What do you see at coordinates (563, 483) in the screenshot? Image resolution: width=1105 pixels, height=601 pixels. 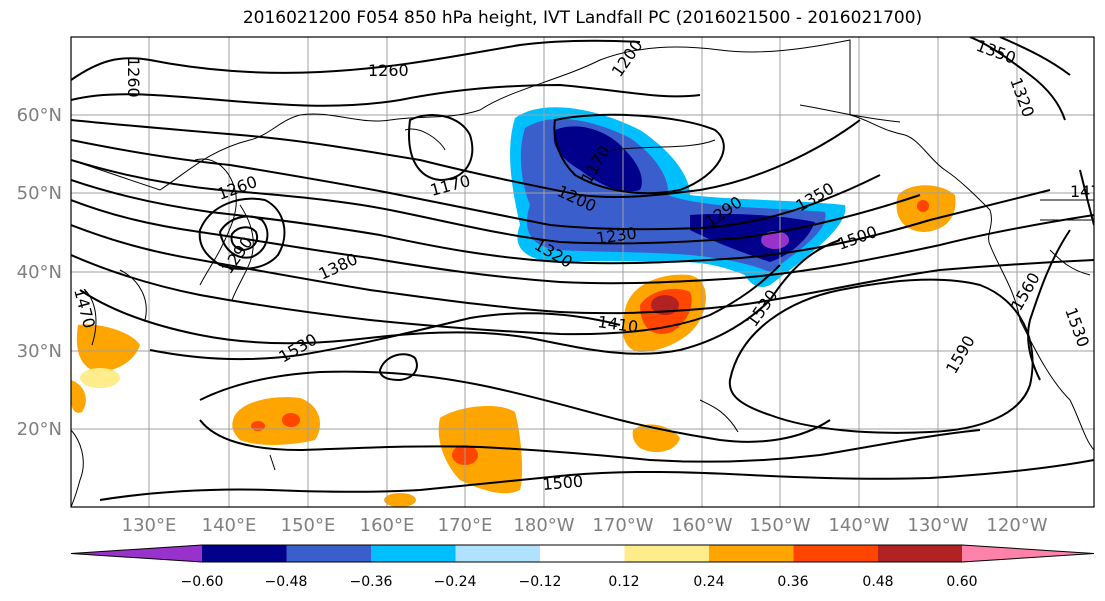 I see `contour-label: 1500` at bounding box center [563, 483].